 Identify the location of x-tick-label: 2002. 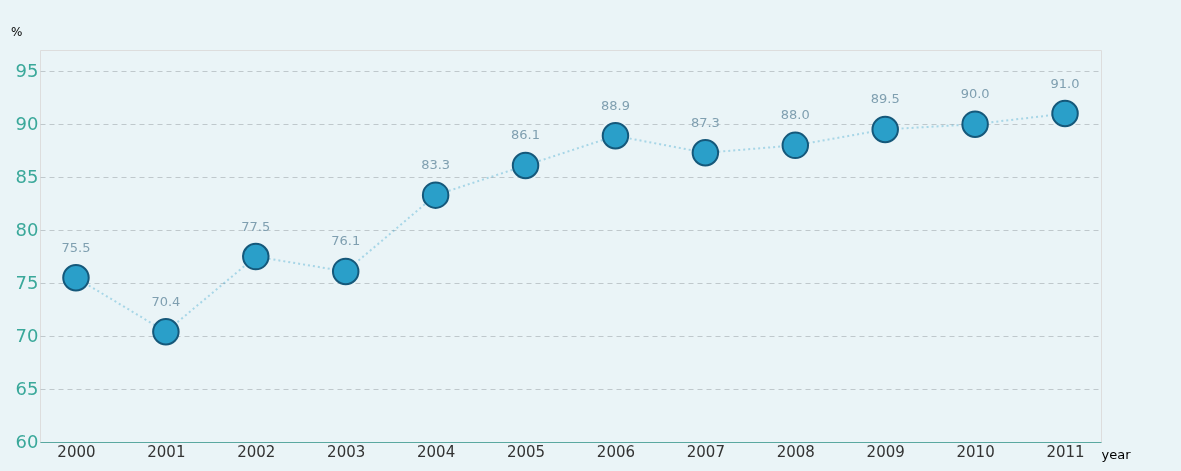
(256, 451).